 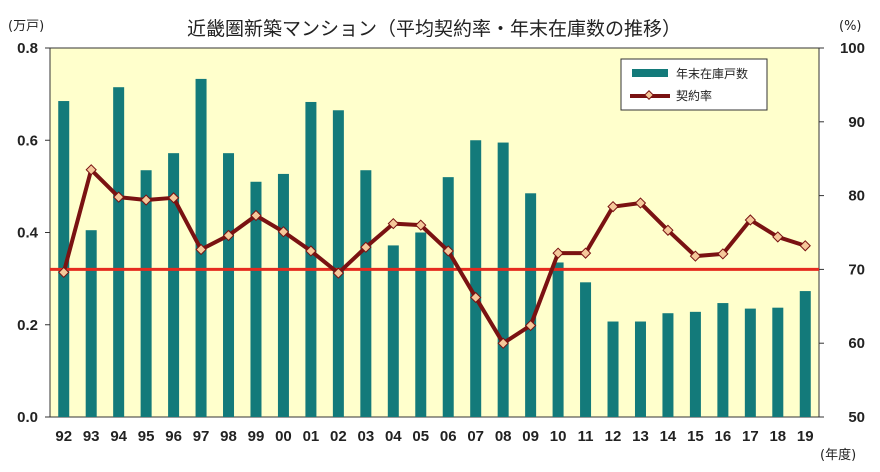 I want to click on x-tick-label: 08, so click(x=503, y=436).